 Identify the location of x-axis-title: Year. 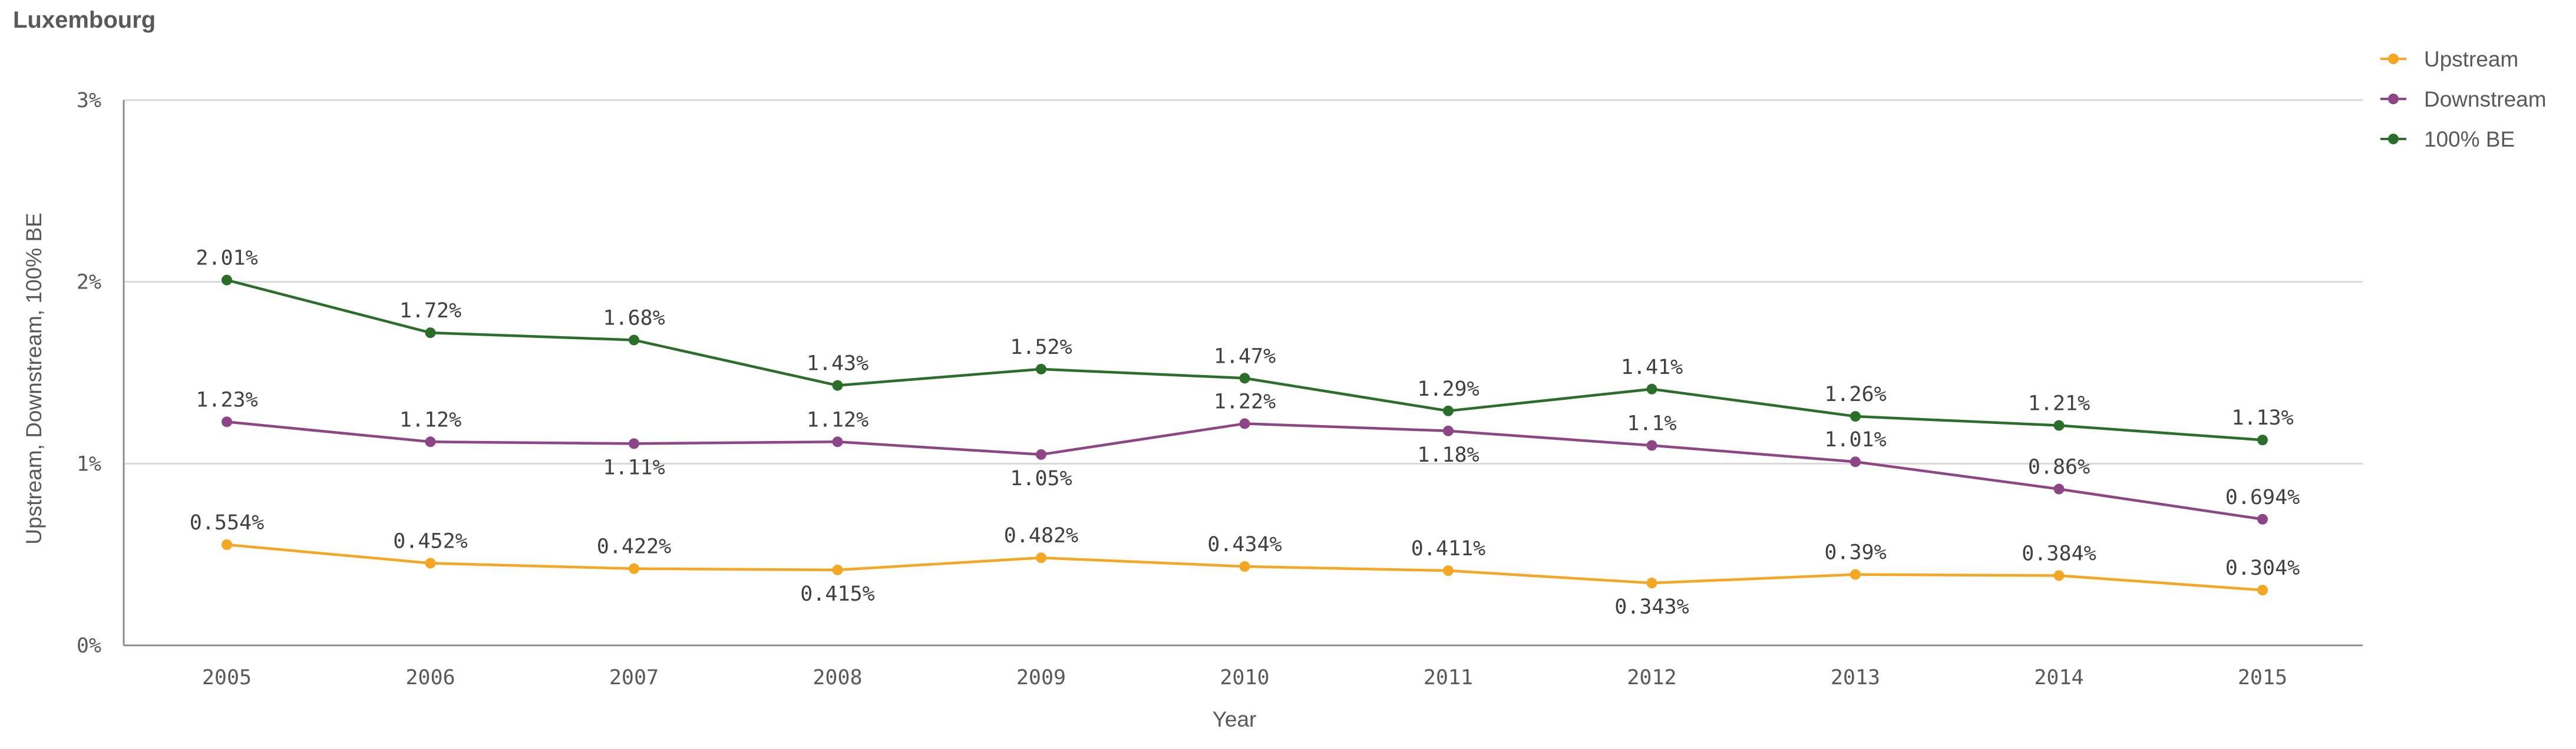
(1235, 719).